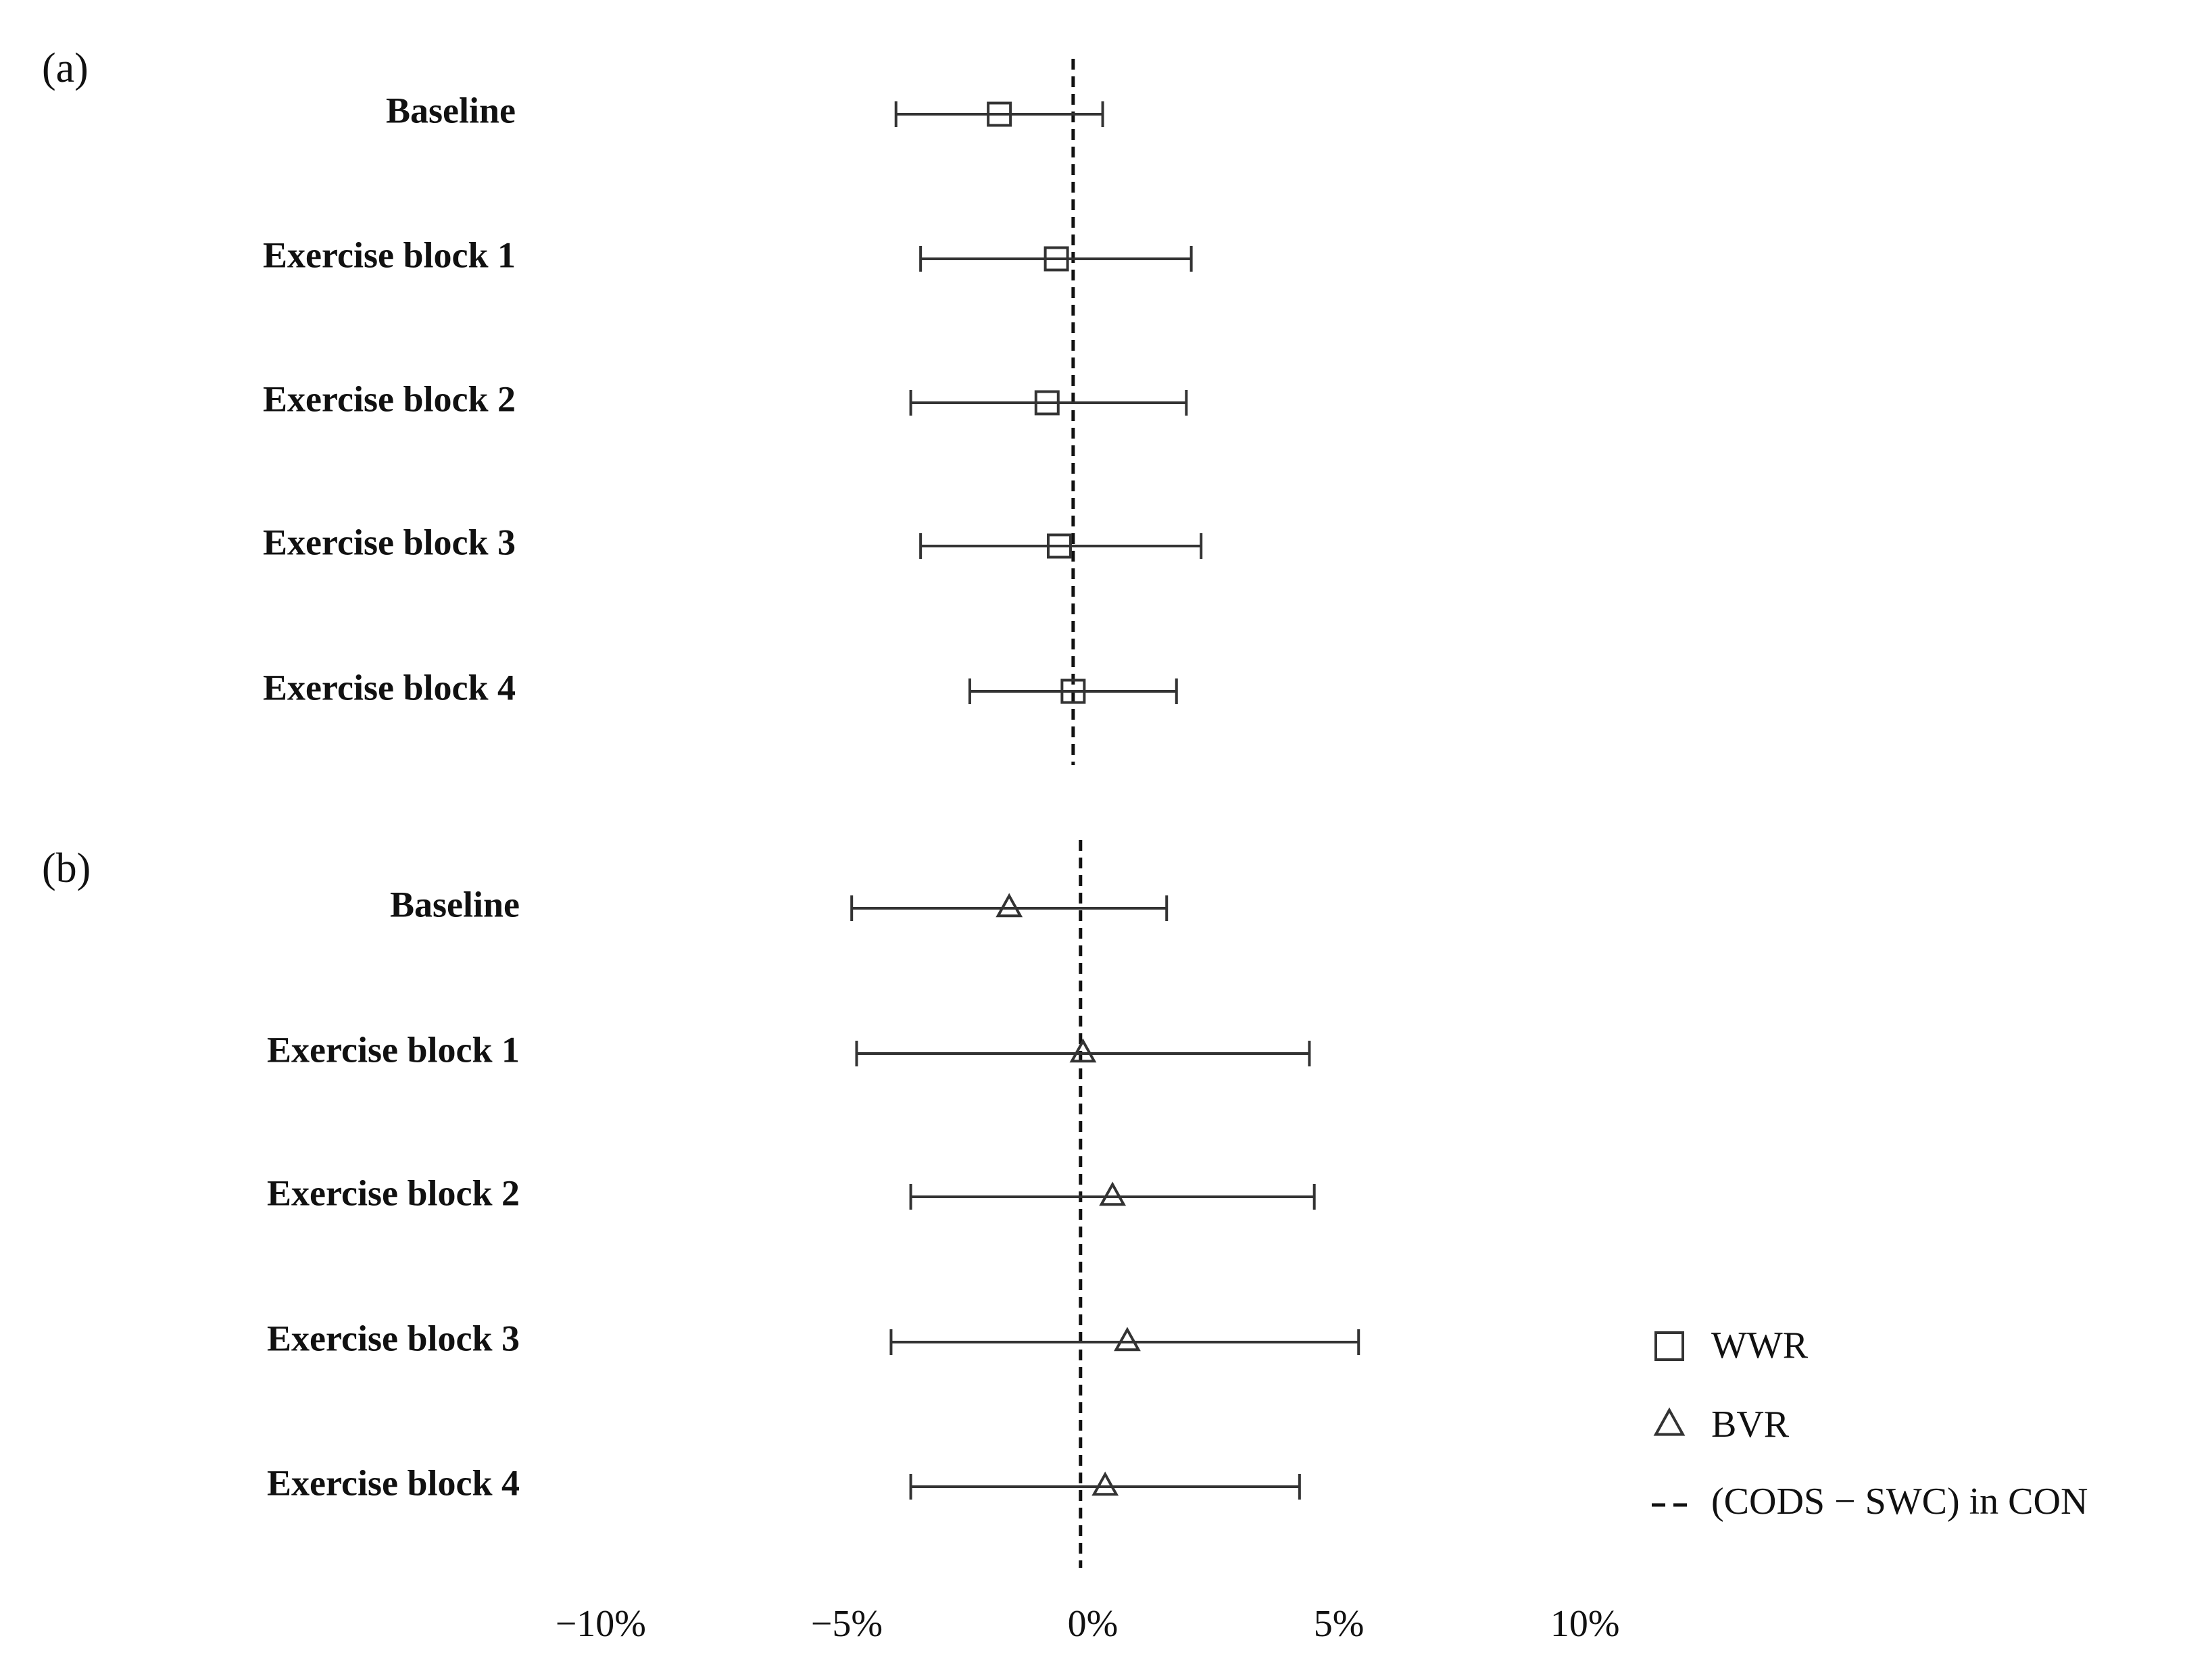 Image resolution: width=2185 pixels, height=1680 pixels. I want to click on legend-label: (CODS − SWC) in CON, so click(1900, 1502).